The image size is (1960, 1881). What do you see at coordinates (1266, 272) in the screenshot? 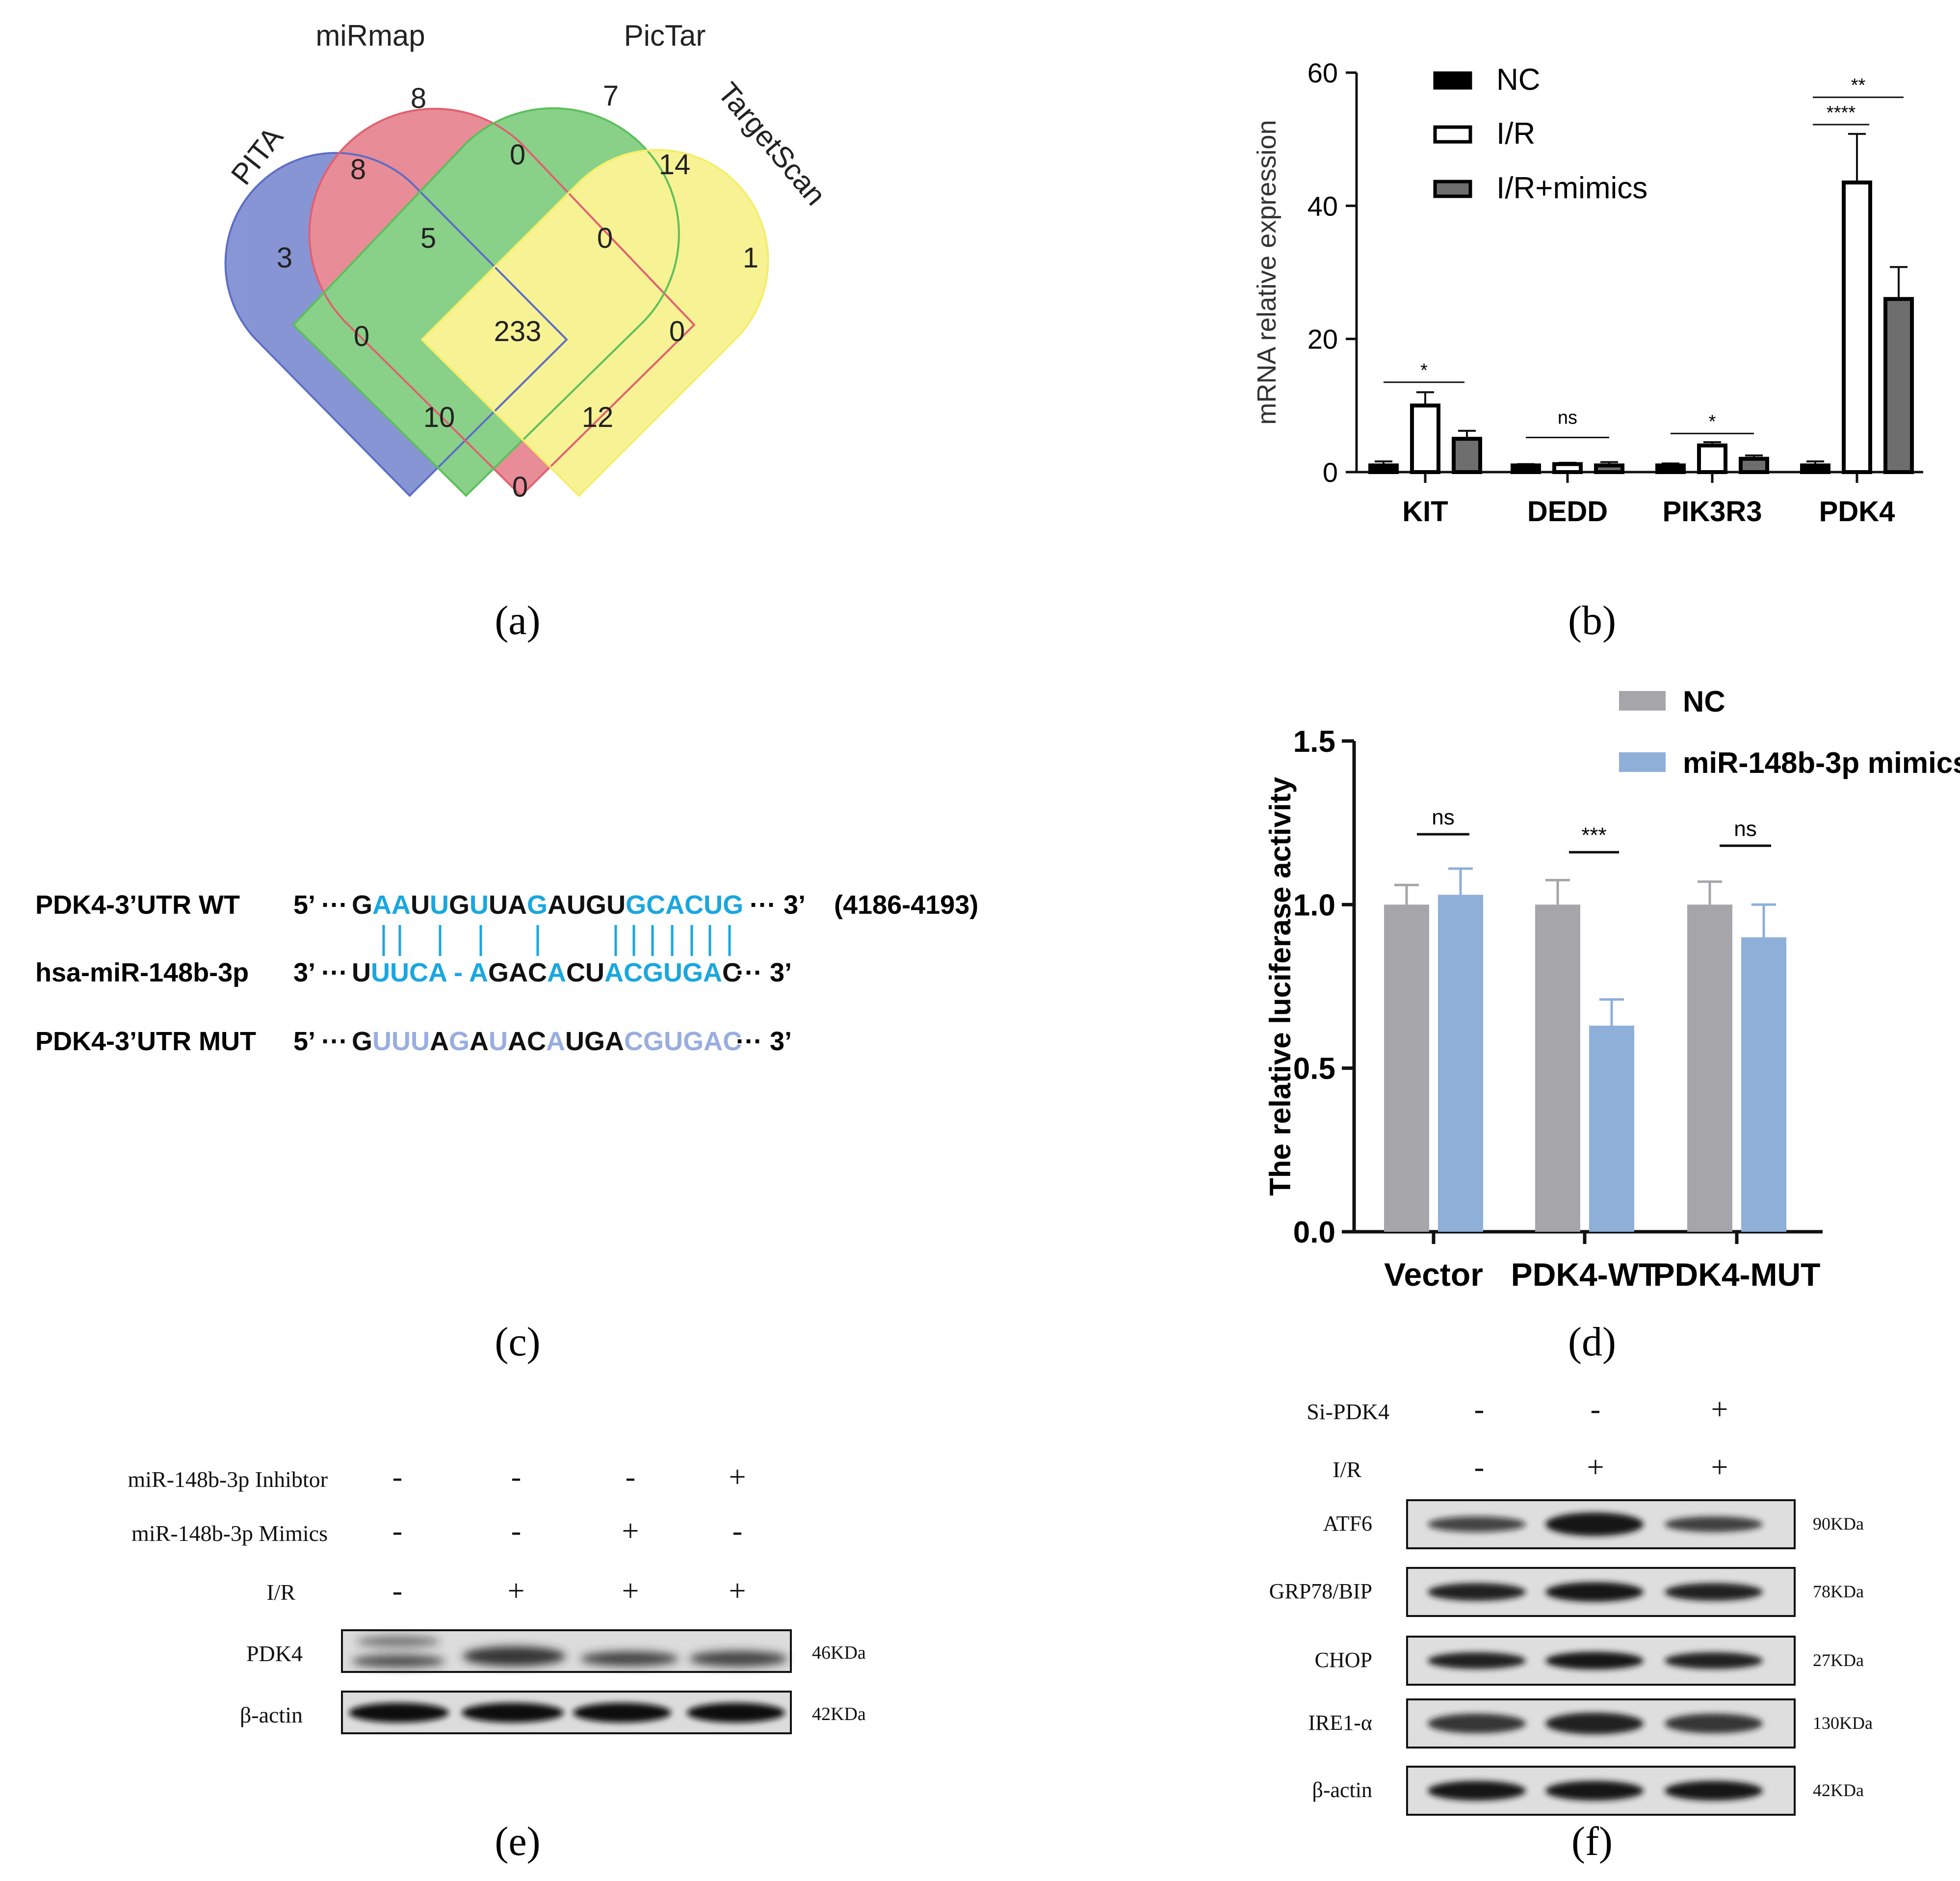
I see `y-axis-label: mRNA relative expression` at bounding box center [1266, 272].